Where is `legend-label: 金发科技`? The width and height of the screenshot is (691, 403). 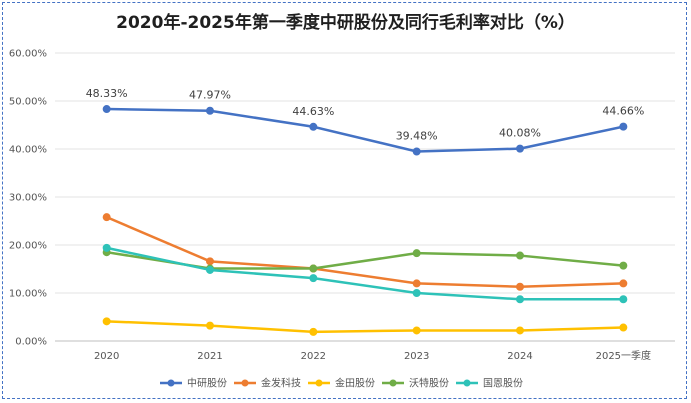
legend-label: 金发科技 is located at coordinates (281, 383).